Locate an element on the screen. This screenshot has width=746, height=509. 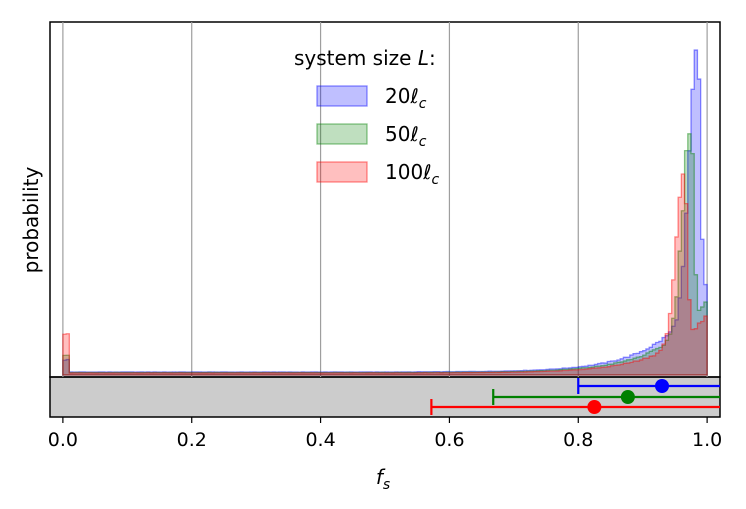
x-tick-label-5: 1.0 is located at coordinates (707, 440).